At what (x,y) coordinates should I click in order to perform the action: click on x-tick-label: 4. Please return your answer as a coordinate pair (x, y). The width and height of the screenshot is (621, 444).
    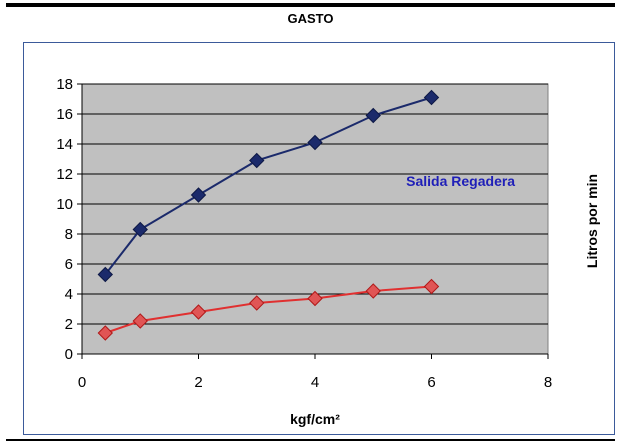
    Looking at the image, I should click on (315, 382).